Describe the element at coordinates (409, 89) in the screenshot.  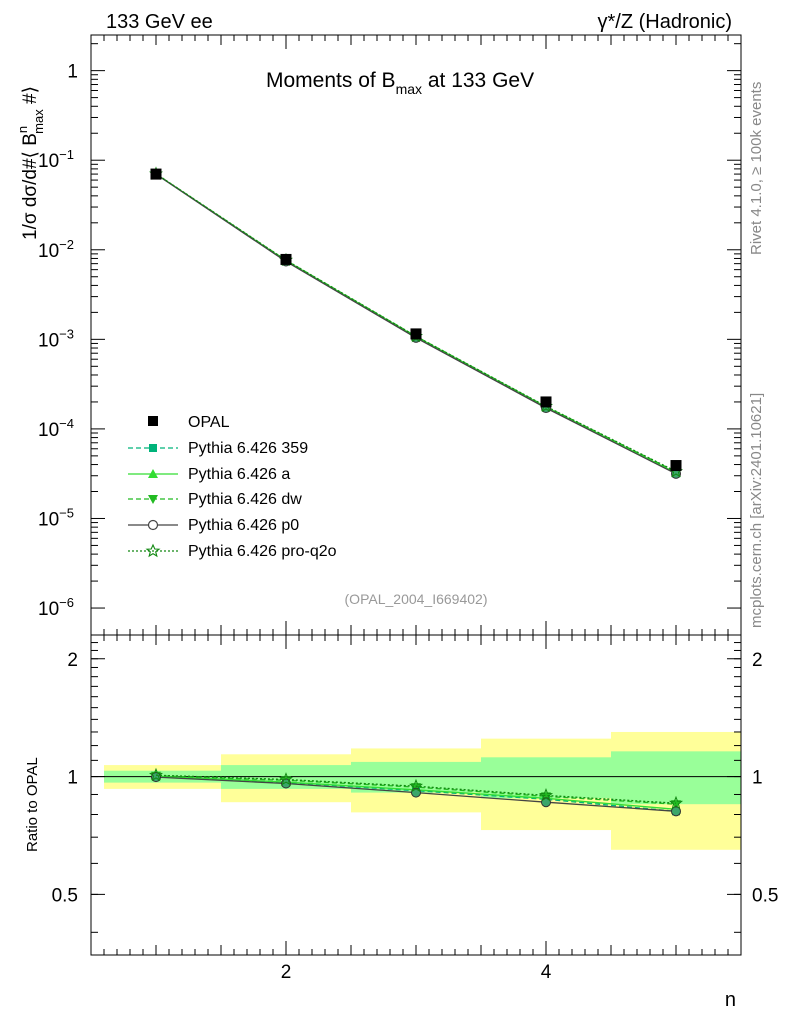
I see `title-sub: max` at that location.